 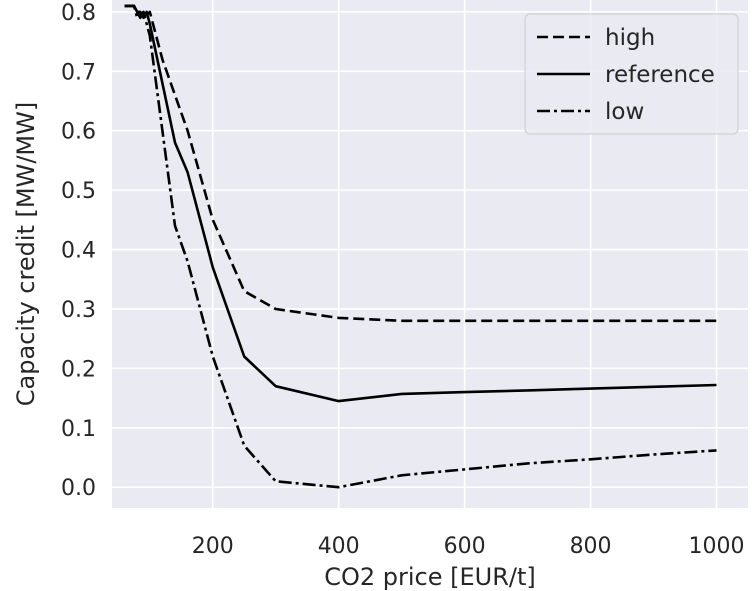 What do you see at coordinates (624, 112) in the screenshot?
I see `legend-label-low: low` at bounding box center [624, 112].